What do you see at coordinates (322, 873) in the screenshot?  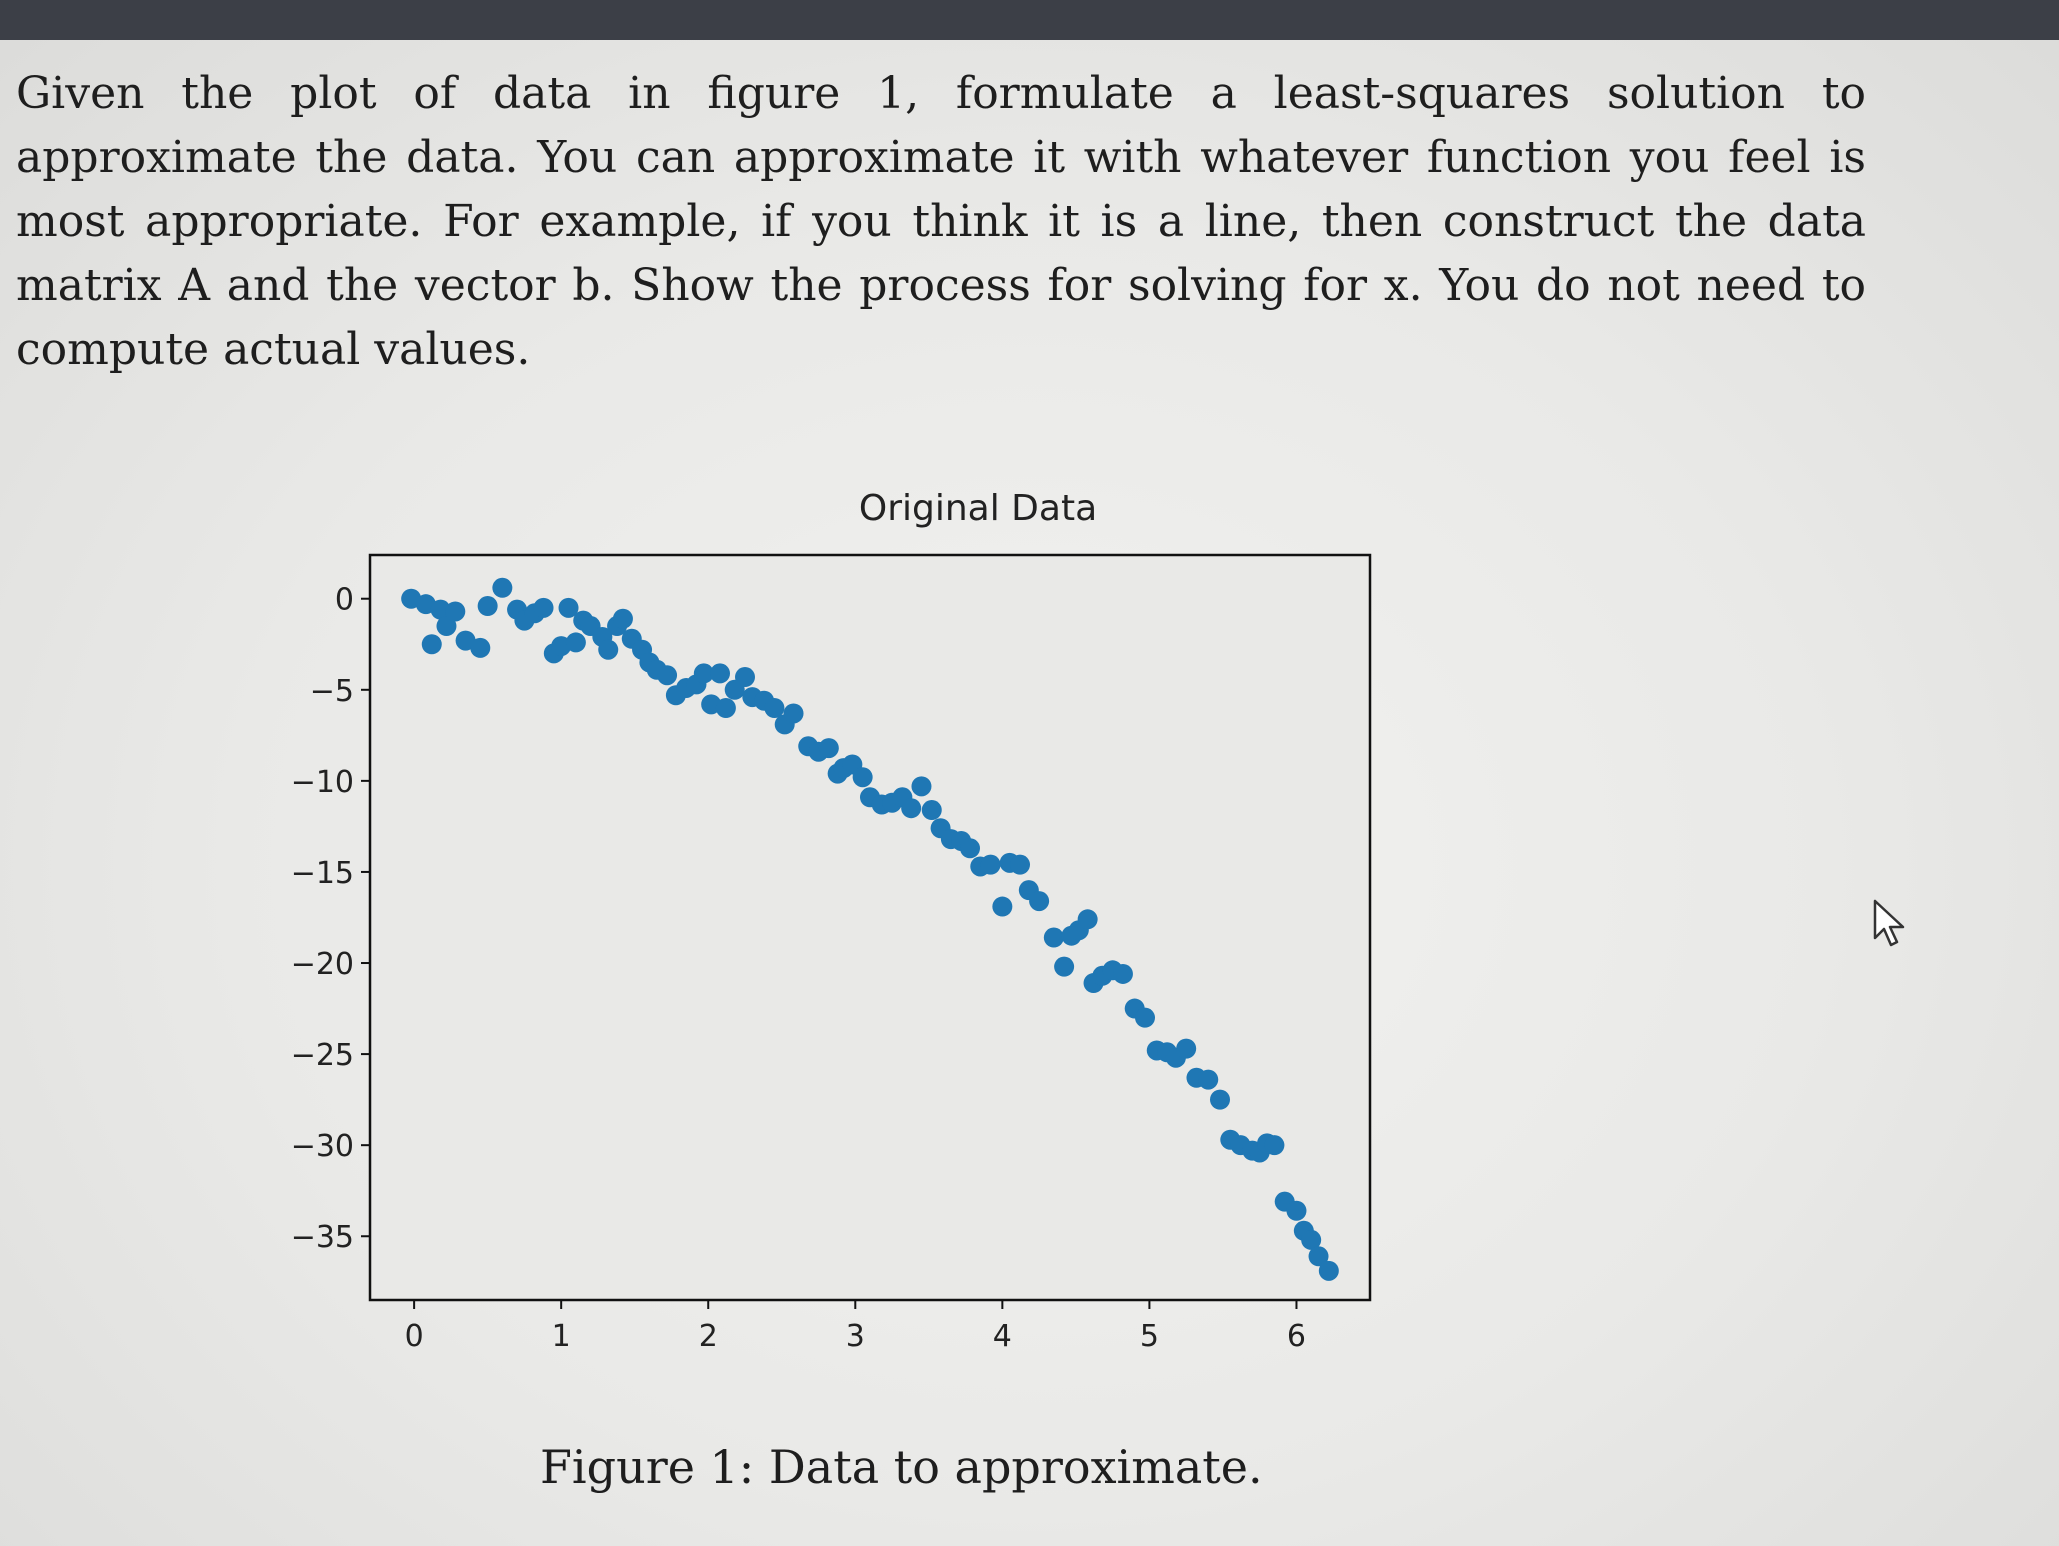 I see `y-tick-label: −15` at bounding box center [322, 873].